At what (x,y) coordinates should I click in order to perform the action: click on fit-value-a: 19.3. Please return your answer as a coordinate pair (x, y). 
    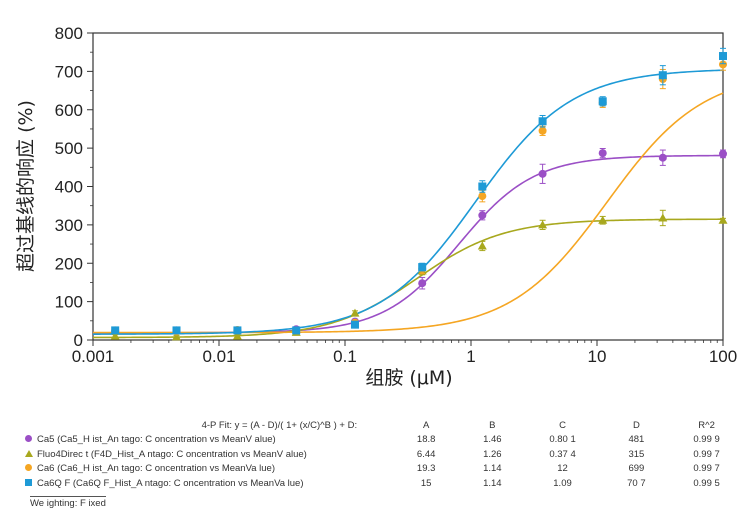
    Looking at the image, I should click on (426, 469).